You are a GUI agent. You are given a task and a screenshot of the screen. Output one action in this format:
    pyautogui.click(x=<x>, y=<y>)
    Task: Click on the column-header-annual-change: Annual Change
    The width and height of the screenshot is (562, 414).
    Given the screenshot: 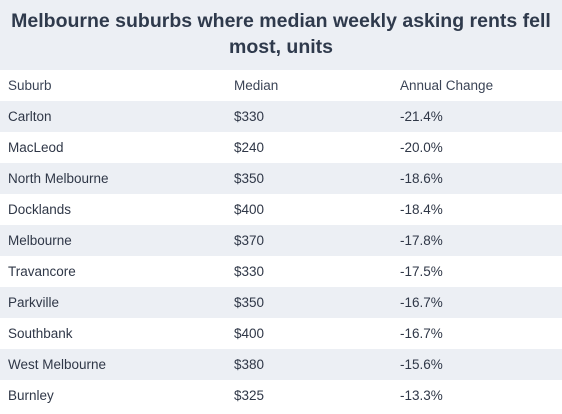 What is the action you would take?
    pyautogui.click(x=447, y=85)
    